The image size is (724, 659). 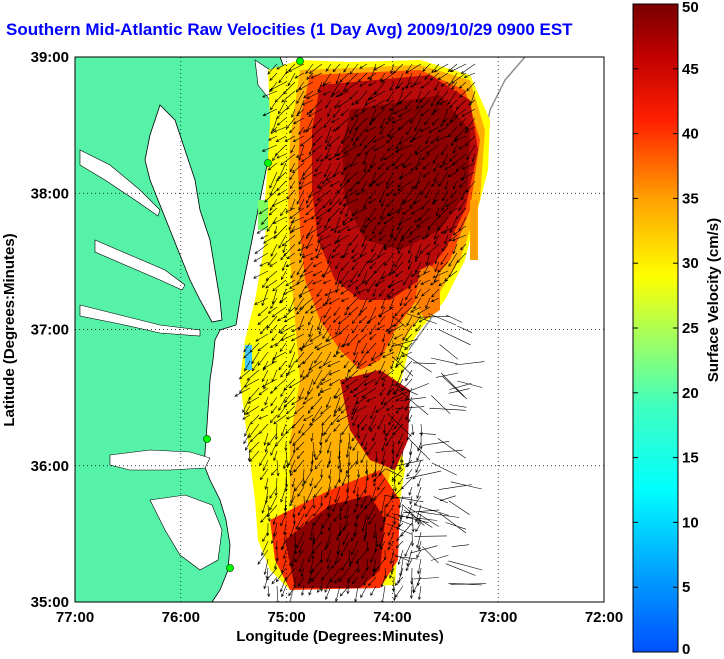 I want to click on pamlico-sound, so click(x=186, y=532).